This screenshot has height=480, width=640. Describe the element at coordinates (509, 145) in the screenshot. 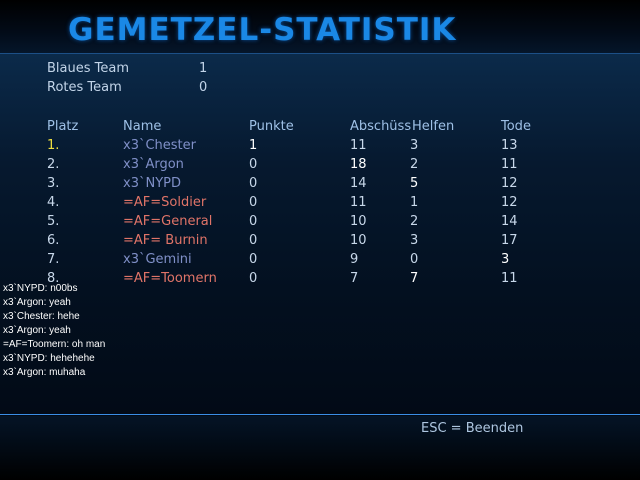

I see `player-deaths: 13` at that location.